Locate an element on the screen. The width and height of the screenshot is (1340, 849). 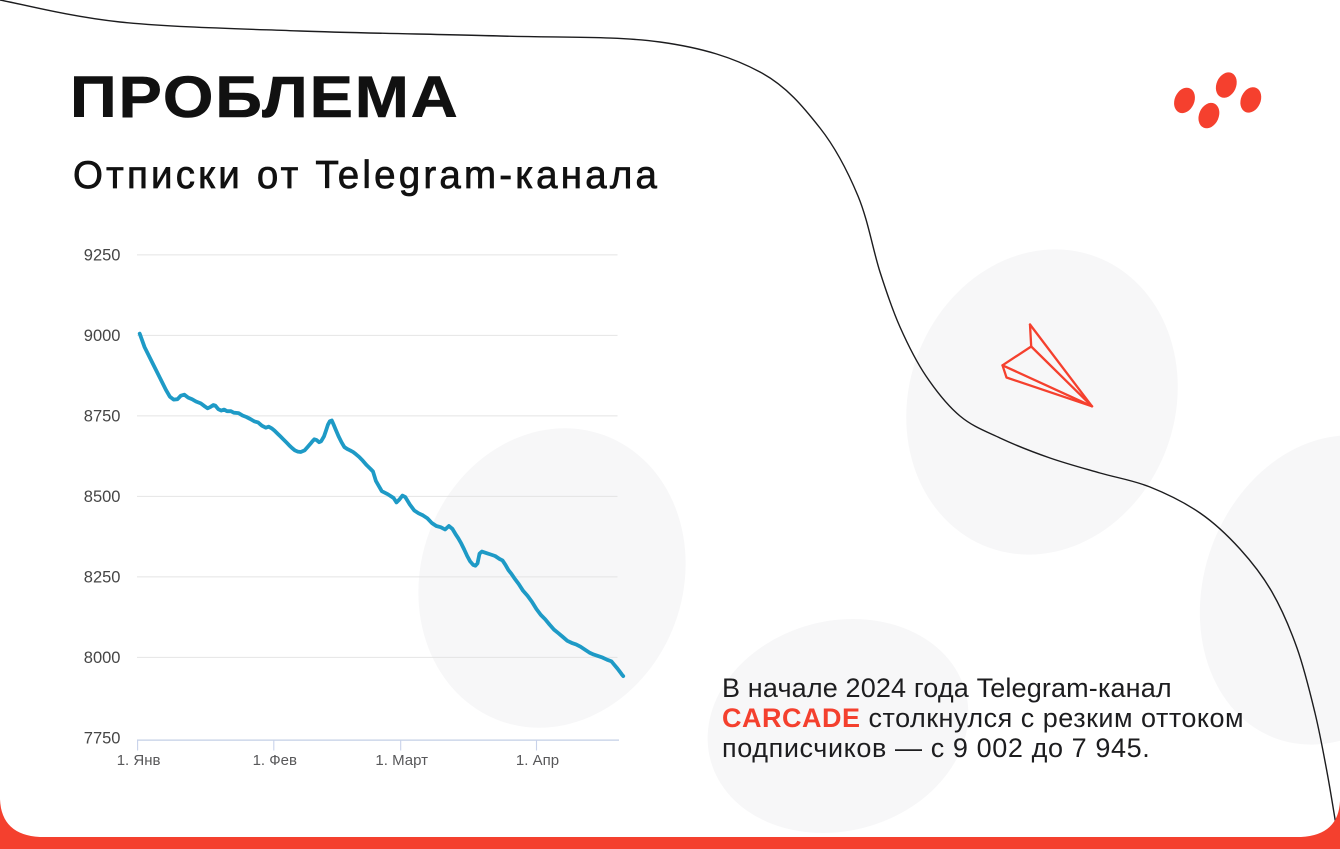
svg-text: 9000 is located at coordinates (102, 336).